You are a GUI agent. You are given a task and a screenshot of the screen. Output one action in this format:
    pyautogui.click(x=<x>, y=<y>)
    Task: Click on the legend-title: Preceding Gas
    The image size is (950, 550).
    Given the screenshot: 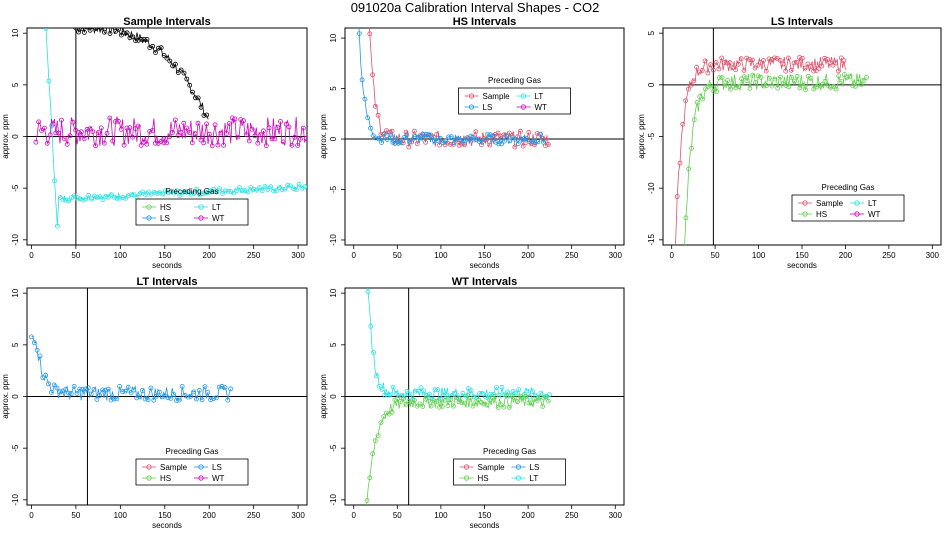 What is the action you would take?
    pyautogui.click(x=509, y=451)
    